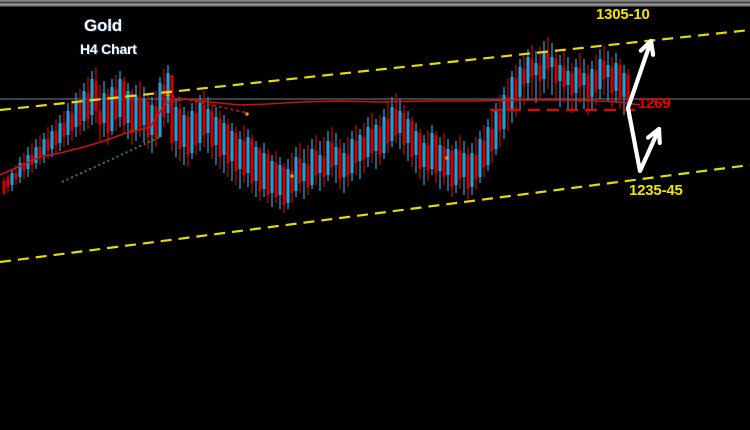 The width and height of the screenshot is (750, 430). Describe the element at coordinates (656, 190) in the screenshot. I see `lower-target-label: 1235-45` at that location.